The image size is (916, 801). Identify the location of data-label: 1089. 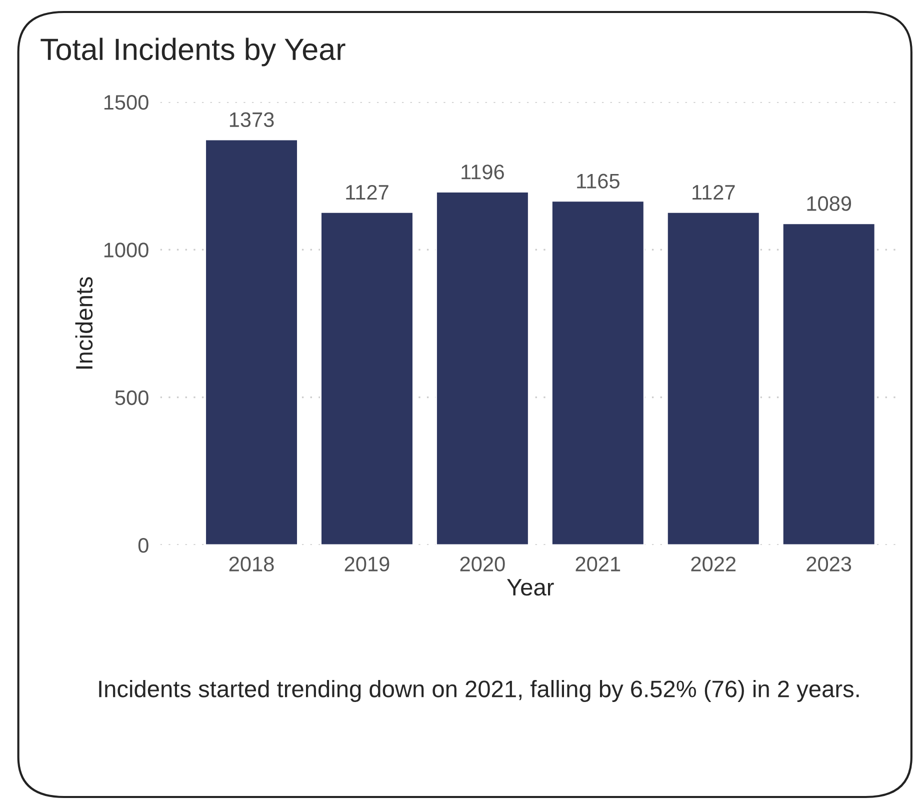
(829, 203).